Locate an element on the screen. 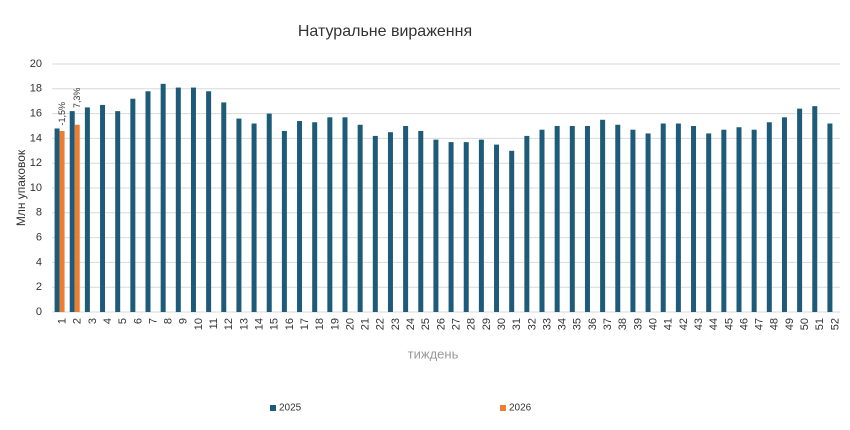 Image resolution: width=850 pixels, height=430 pixels. x-tick-label: 2 is located at coordinates (78, 321).